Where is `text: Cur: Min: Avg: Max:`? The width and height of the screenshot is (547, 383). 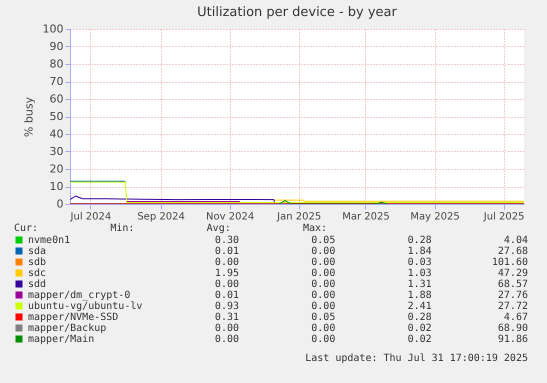 text: Cur: Min: Avg: Max: is located at coordinates (171, 228).